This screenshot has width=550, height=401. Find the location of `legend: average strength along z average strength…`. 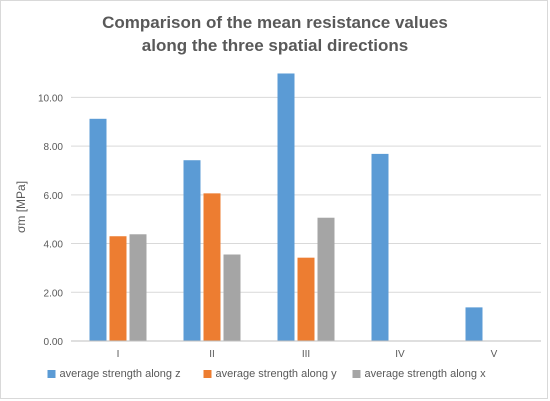

legend: average strength along z average strength… is located at coordinates (267, 374).